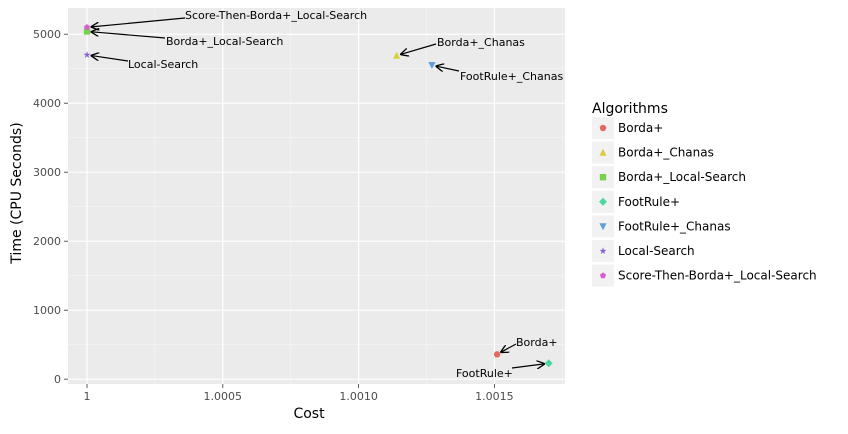 The image size is (848, 434). What do you see at coordinates (682, 177) in the screenshot?
I see `legend-label-borda-local-search: Borda+_Local-Search` at bounding box center [682, 177].